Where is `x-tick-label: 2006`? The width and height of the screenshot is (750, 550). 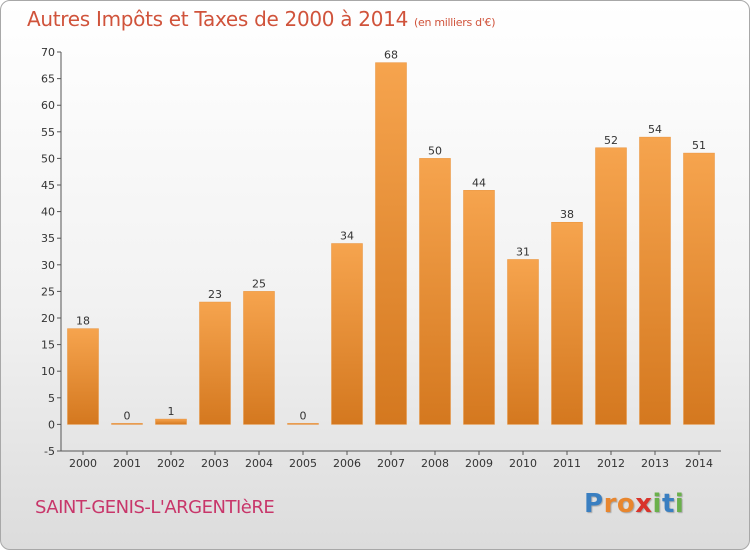 x-tick-label: 2006 is located at coordinates (347, 463).